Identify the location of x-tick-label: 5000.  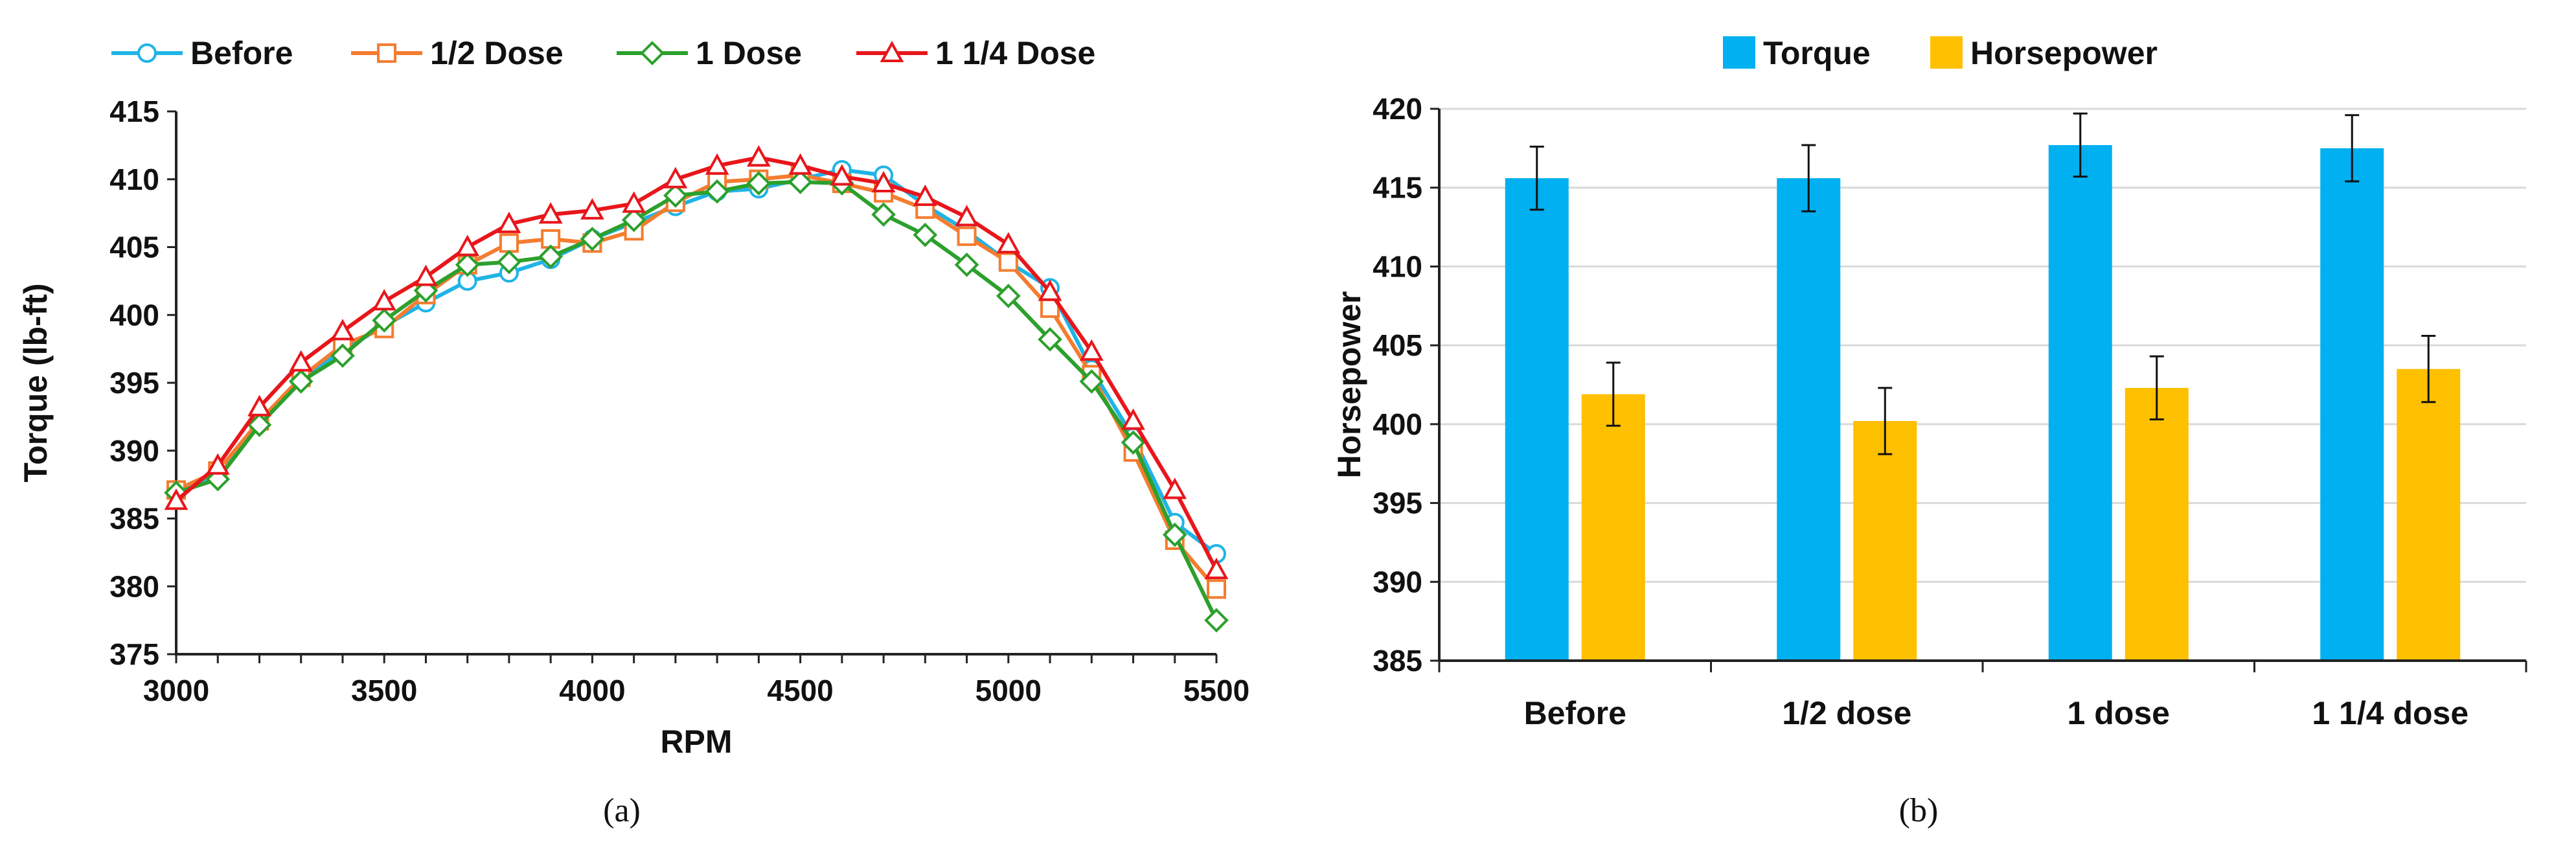
(1009, 690).